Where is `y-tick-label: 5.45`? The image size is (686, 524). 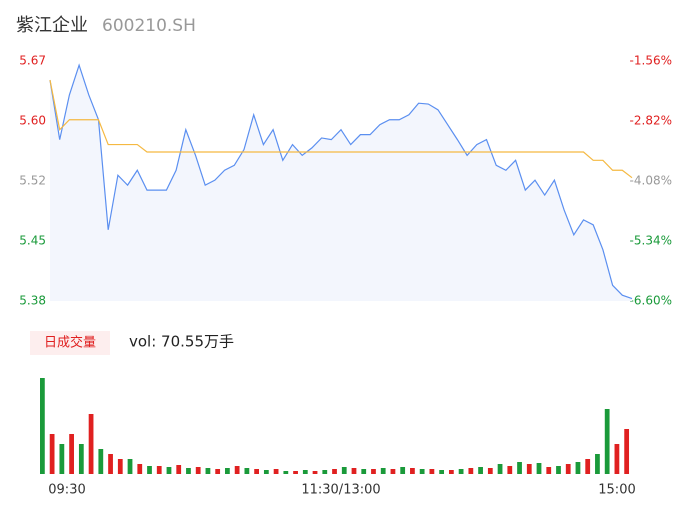 y-tick-label: 5.45 is located at coordinates (32, 241).